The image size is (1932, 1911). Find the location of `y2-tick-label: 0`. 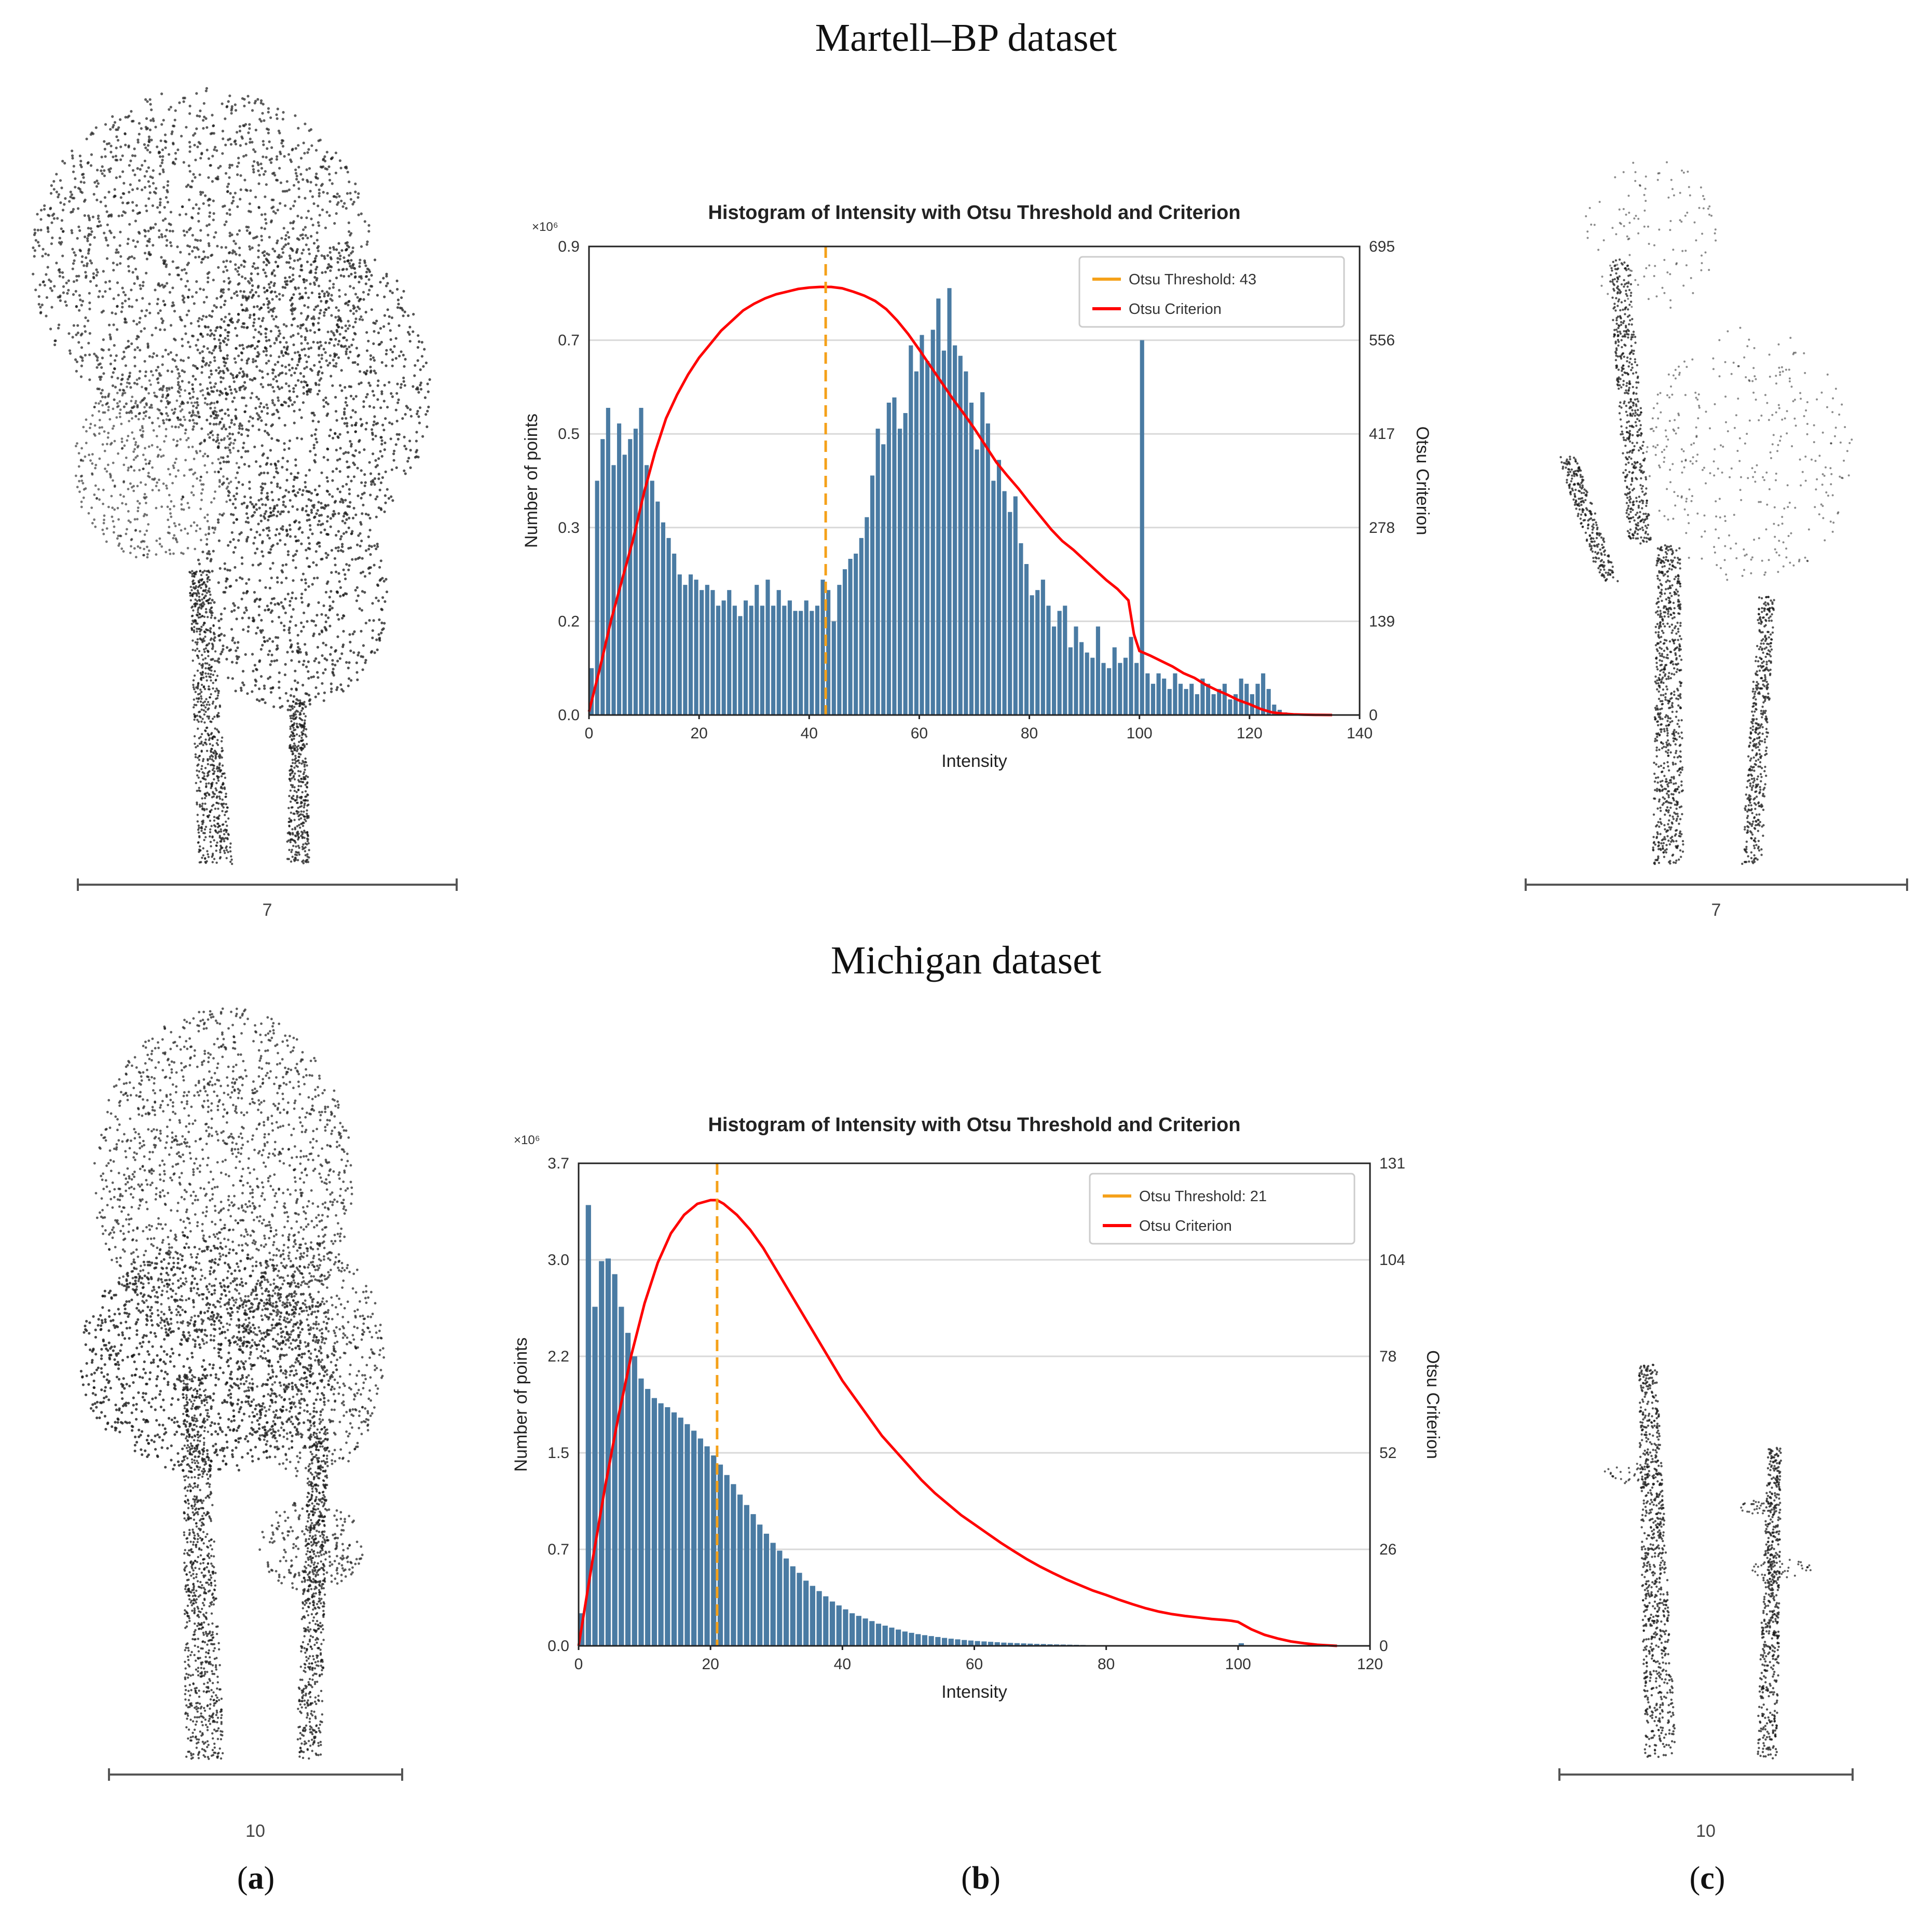

y2-tick-label: 0 is located at coordinates (1373, 715).